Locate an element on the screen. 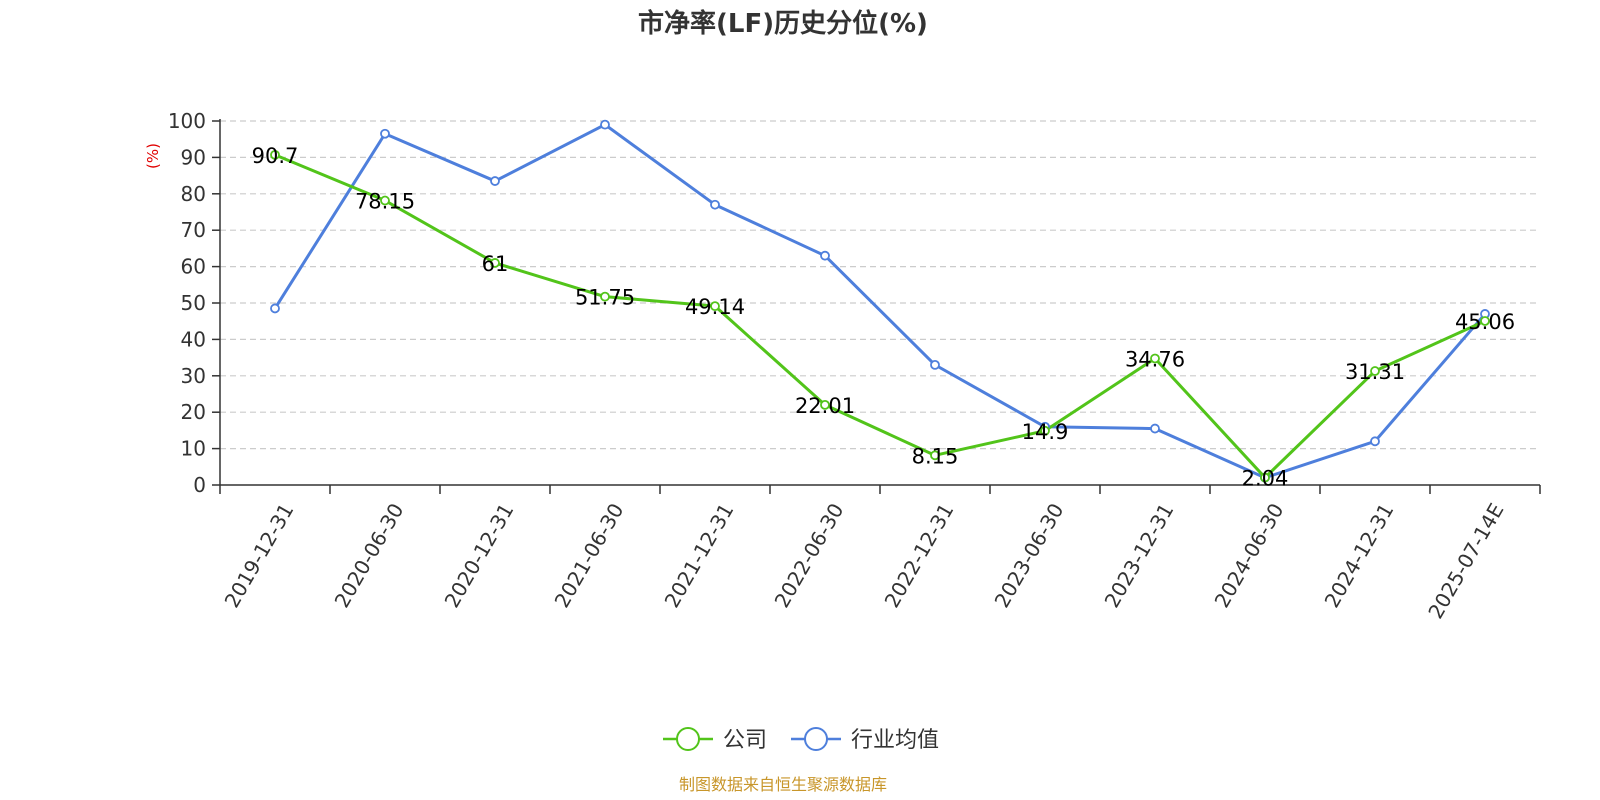 This screenshot has width=1600, height=800. data-label: 90.7 is located at coordinates (275, 156).